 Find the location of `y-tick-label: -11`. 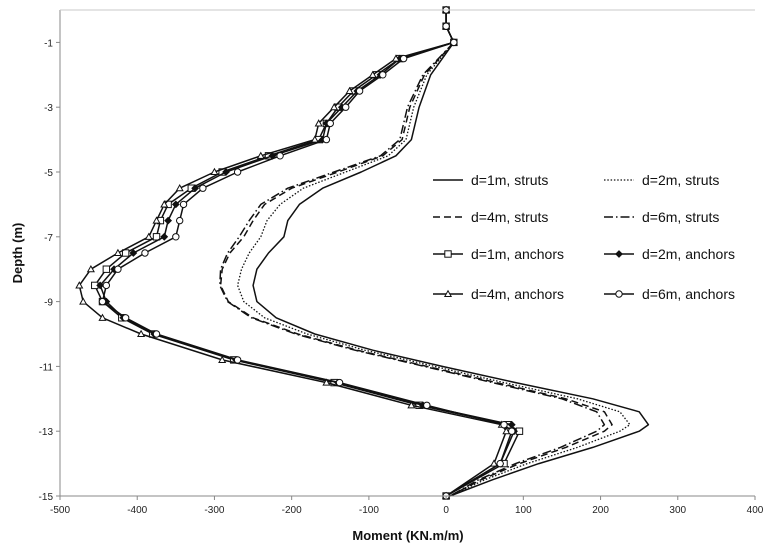

y-tick-label: -11 is located at coordinates (46, 367).